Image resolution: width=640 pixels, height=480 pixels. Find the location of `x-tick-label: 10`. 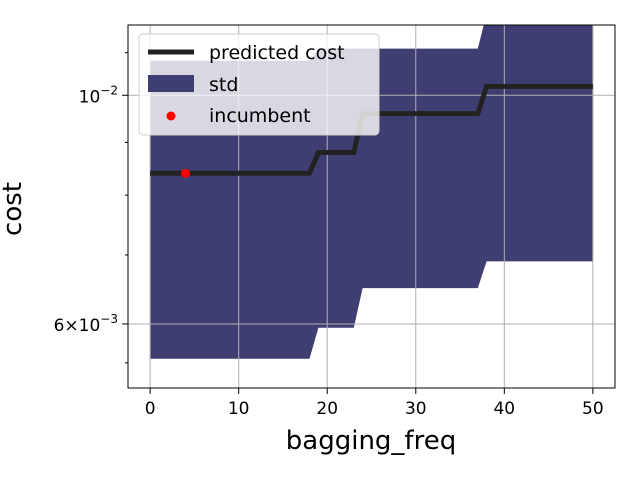

x-tick-label: 10 is located at coordinates (239, 409).